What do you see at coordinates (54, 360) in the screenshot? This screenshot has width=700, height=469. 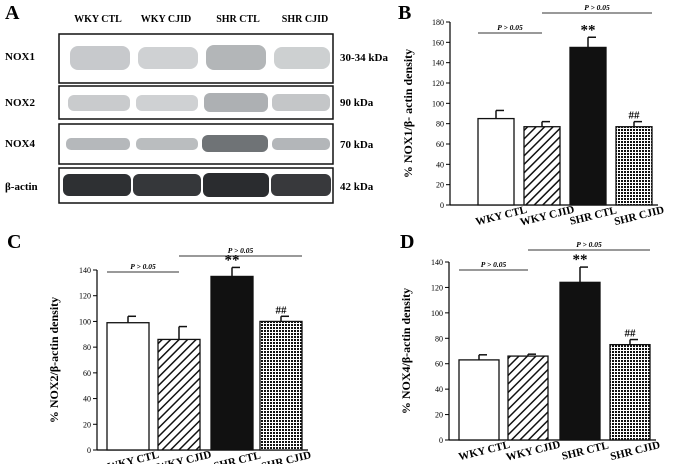 I see `y-axis-label-c: % NOX2/β-actin density` at bounding box center [54, 360].